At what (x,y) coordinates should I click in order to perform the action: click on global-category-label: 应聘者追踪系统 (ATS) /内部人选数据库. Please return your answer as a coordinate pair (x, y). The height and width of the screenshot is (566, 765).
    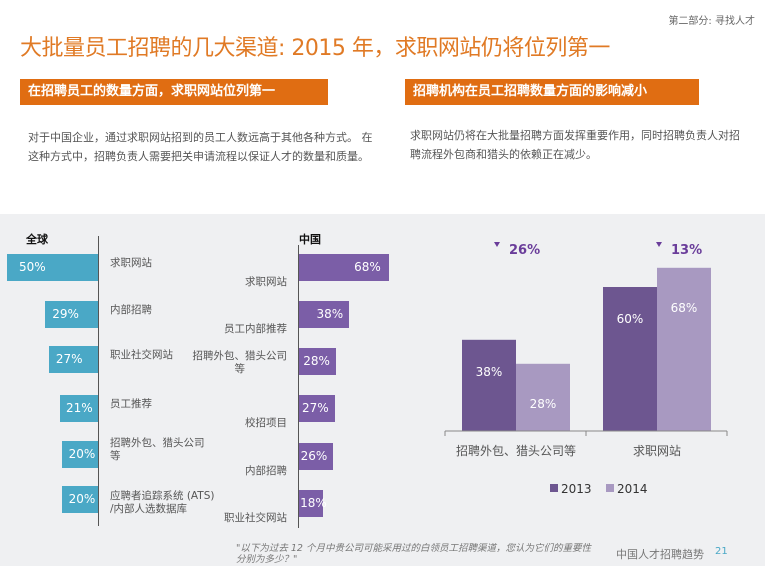
    Looking at the image, I should click on (162, 502).